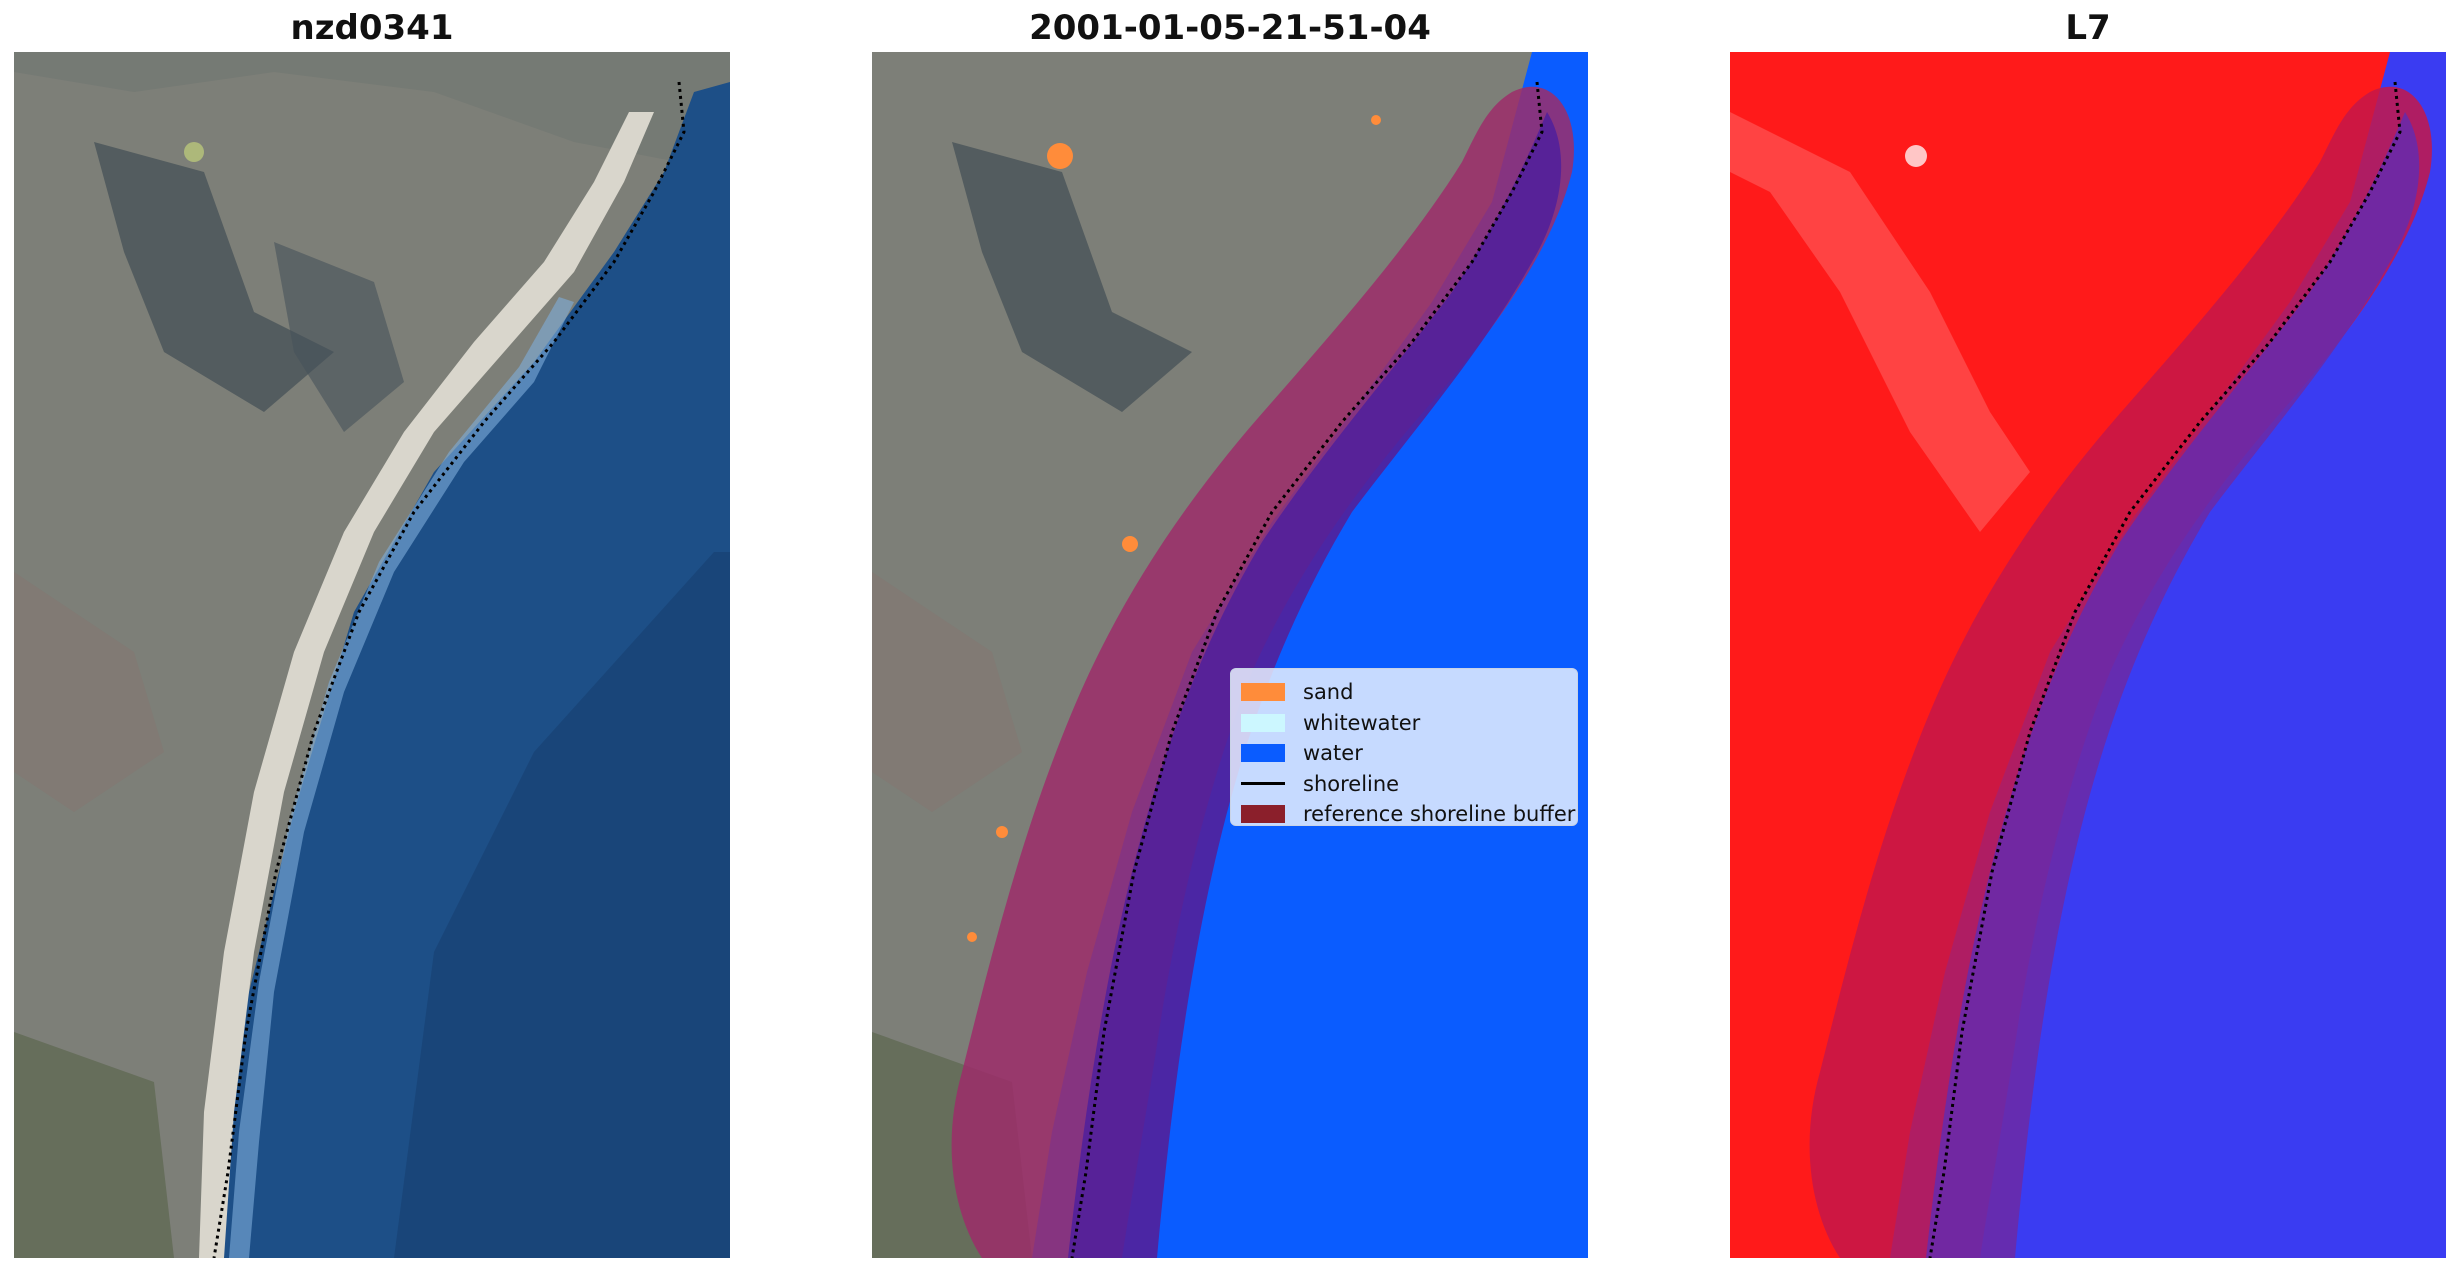  Describe the element at coordinates (1333, 753) in the screenshot. I see `legend-label-water: water` at that location.